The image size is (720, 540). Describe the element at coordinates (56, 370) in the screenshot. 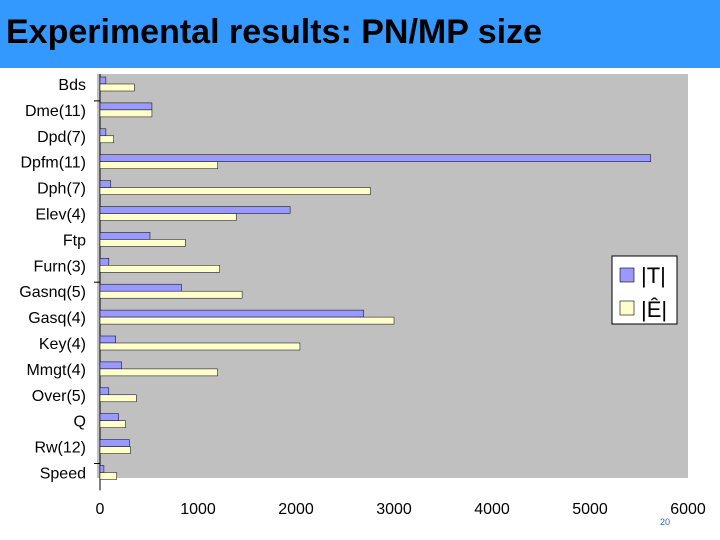

I see `category-label: Mmgt(4)` at that location.